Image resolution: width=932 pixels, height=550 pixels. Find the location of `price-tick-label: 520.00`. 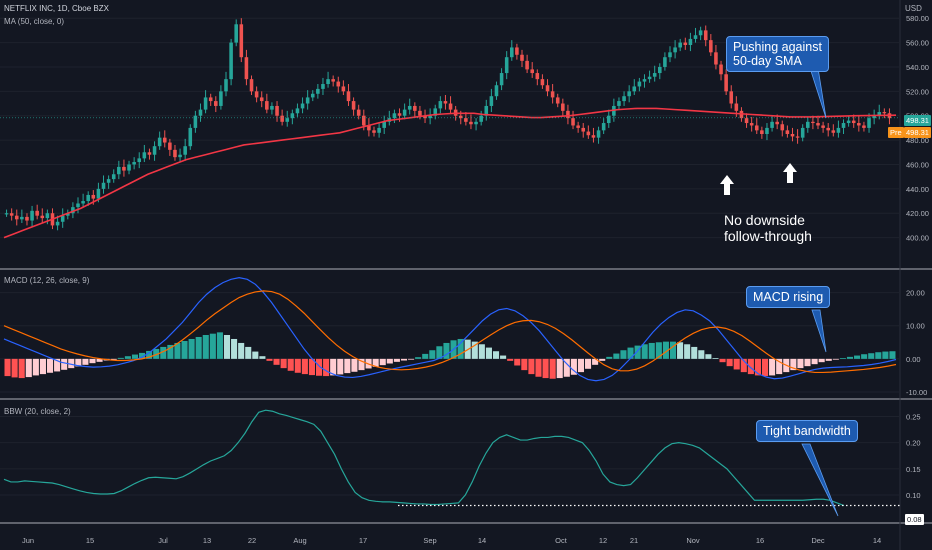

price-tick-label: 520.00 is located at coordinates (917, 91).